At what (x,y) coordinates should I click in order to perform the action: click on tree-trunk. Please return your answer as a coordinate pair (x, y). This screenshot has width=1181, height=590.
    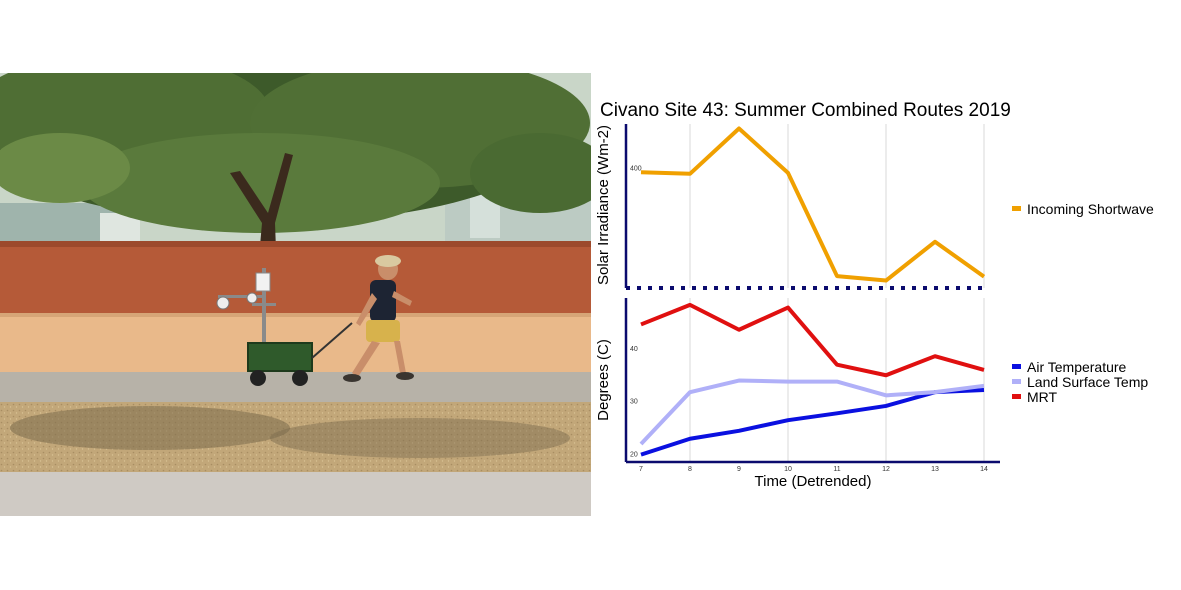
    Looking at the image, I should click on (261, 228).